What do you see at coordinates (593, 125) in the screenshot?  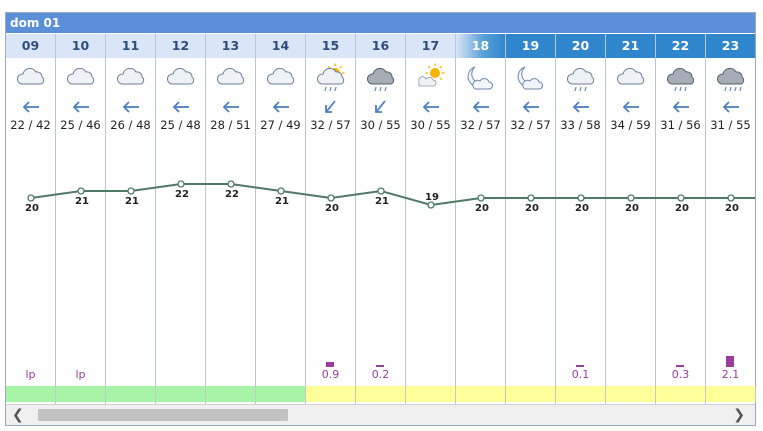 I see `wind-max: 58` at bounding box center [593, 125].